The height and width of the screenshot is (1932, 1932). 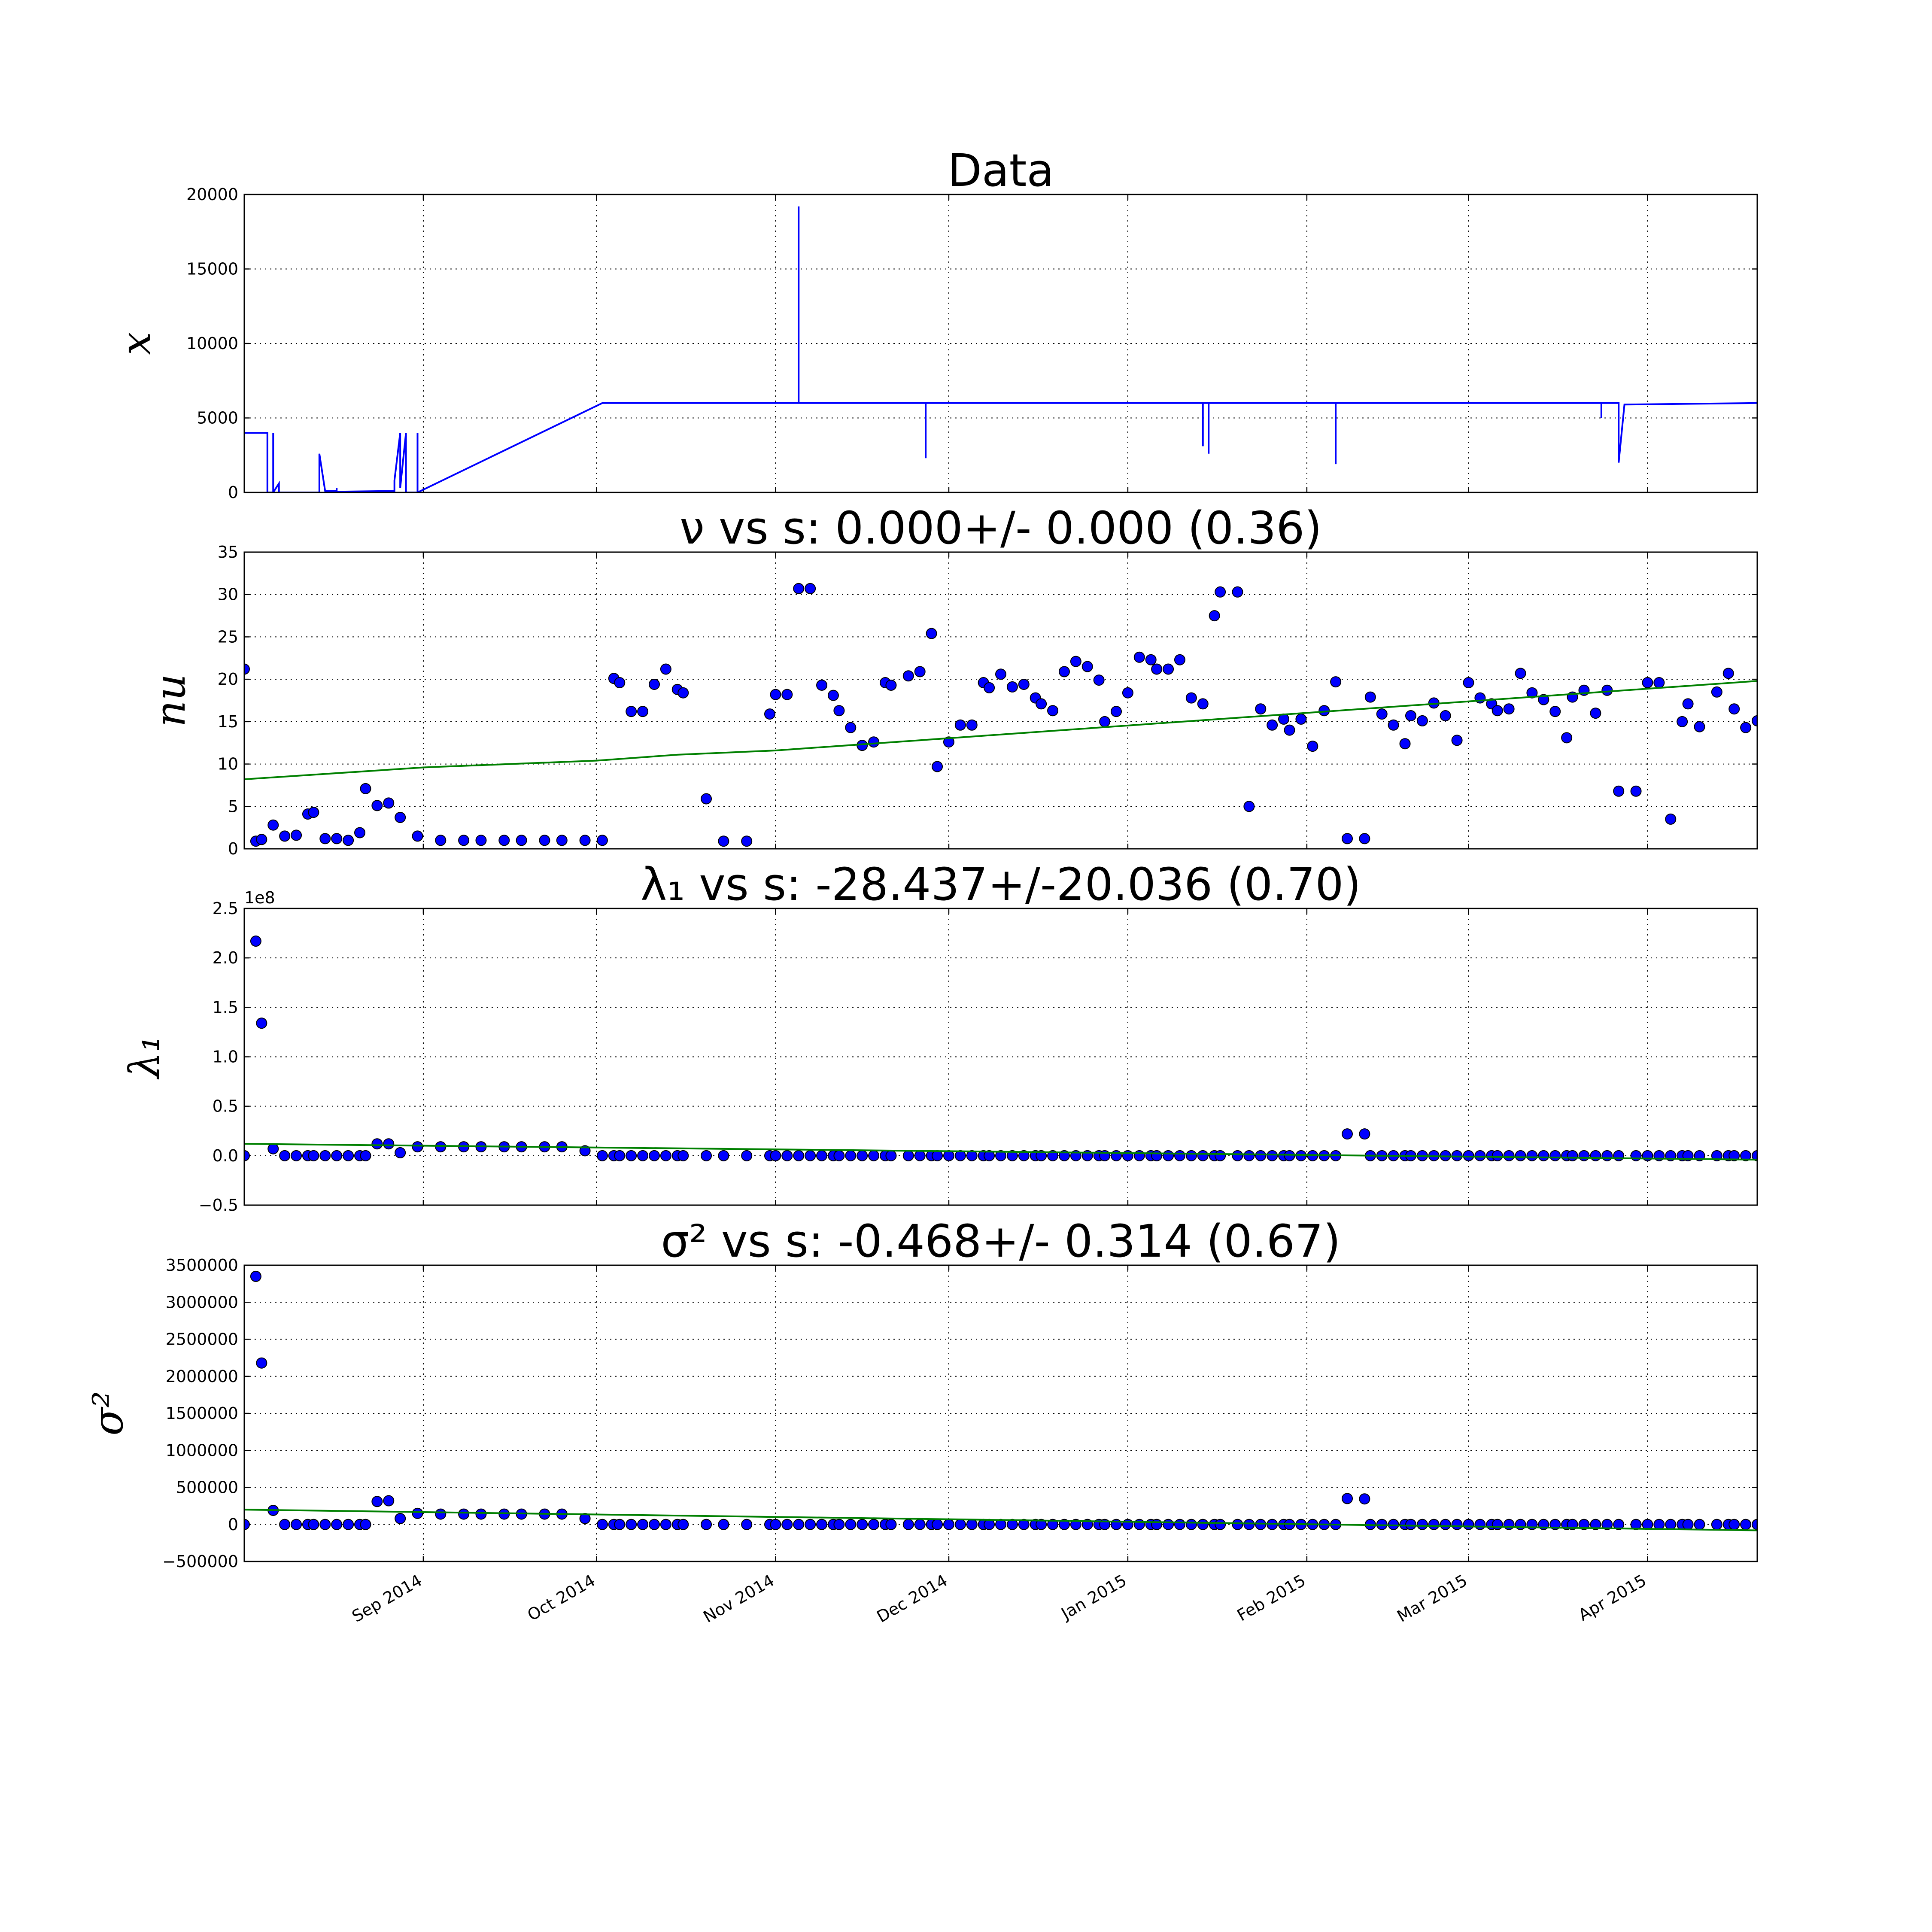 I want to click on y-tick-label: 0.5, so click(x=226, y=1107).